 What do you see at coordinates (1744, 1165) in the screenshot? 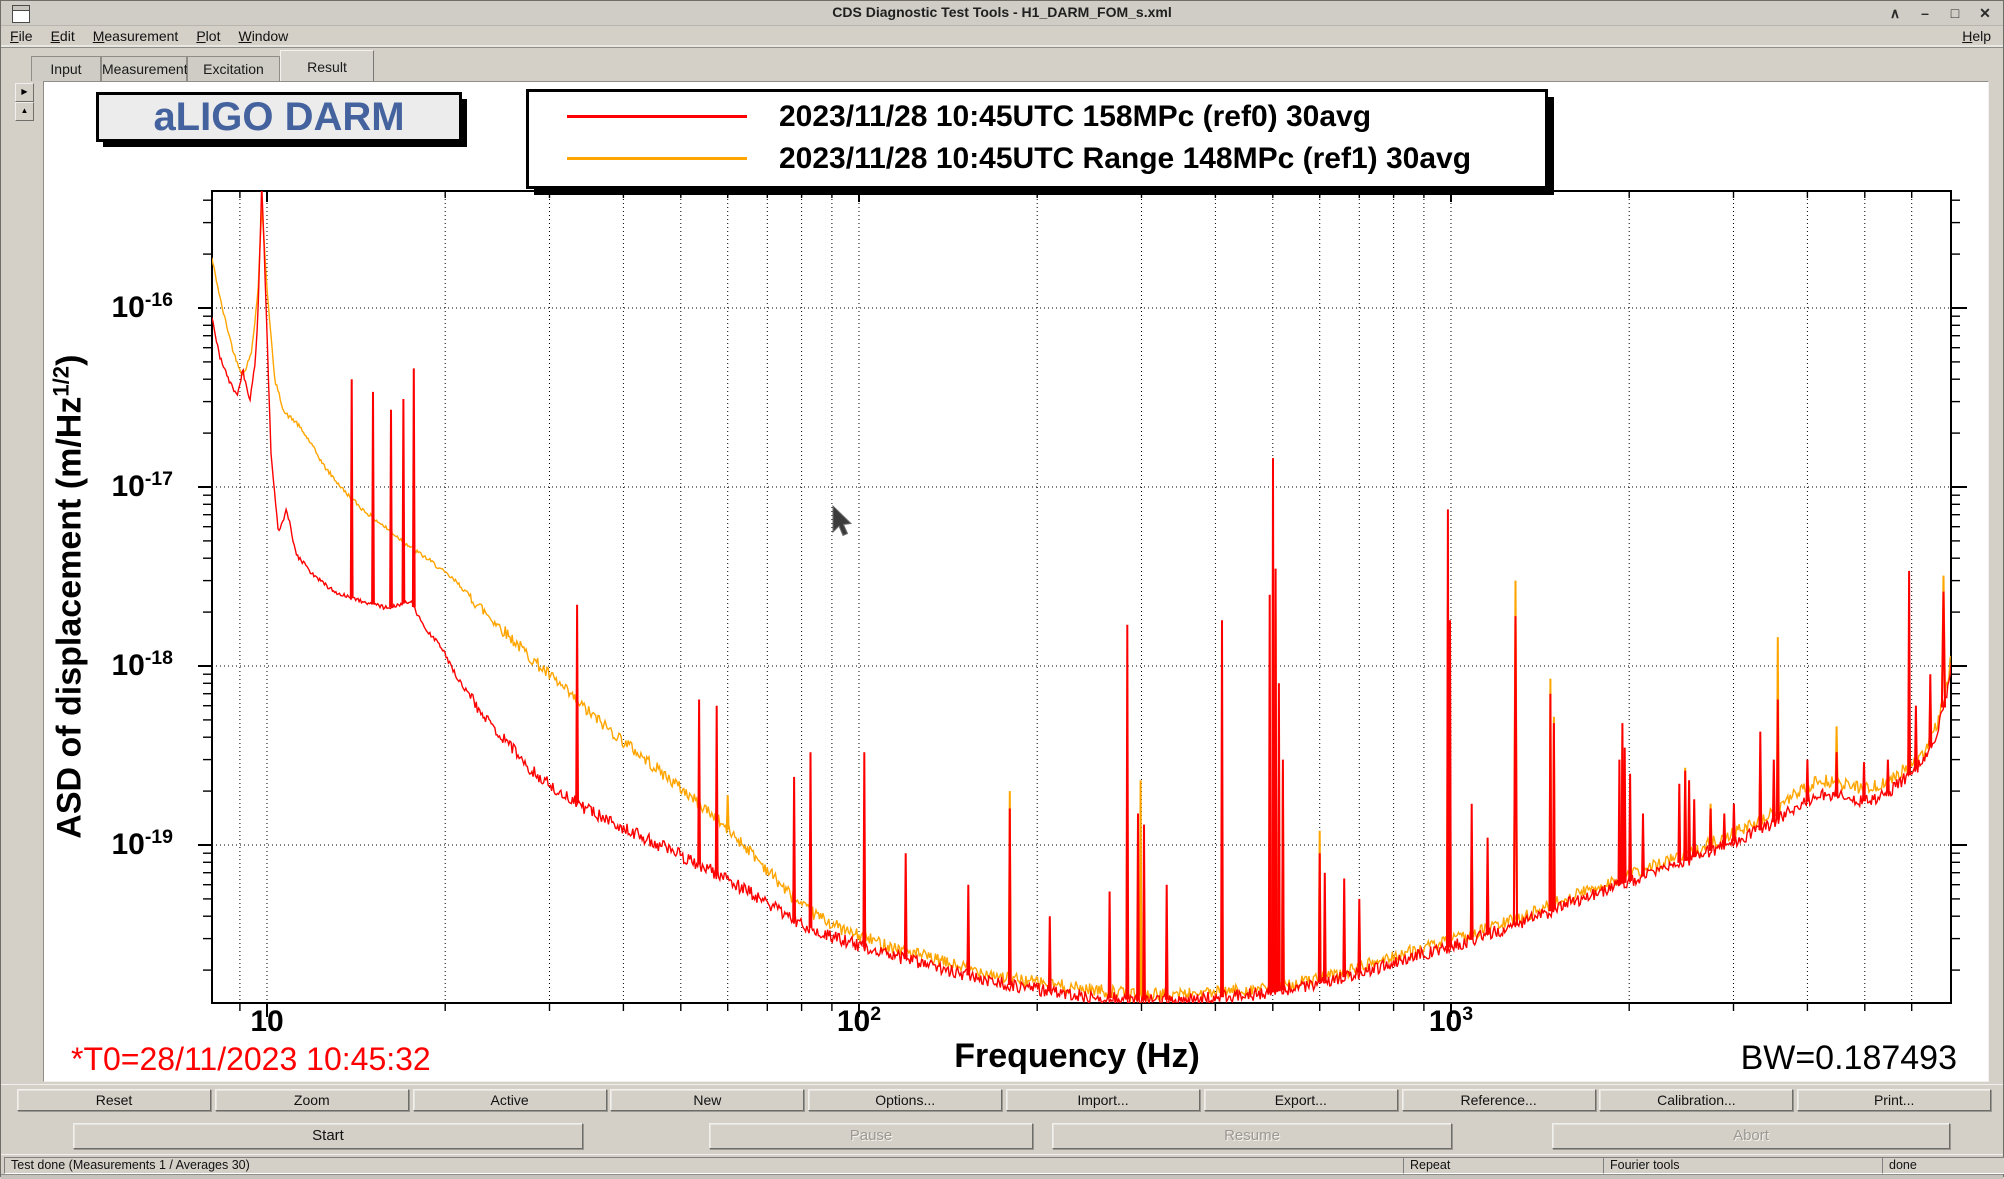
I see `status-segment: Fourier tools` at bounding box center [1744, 1165].